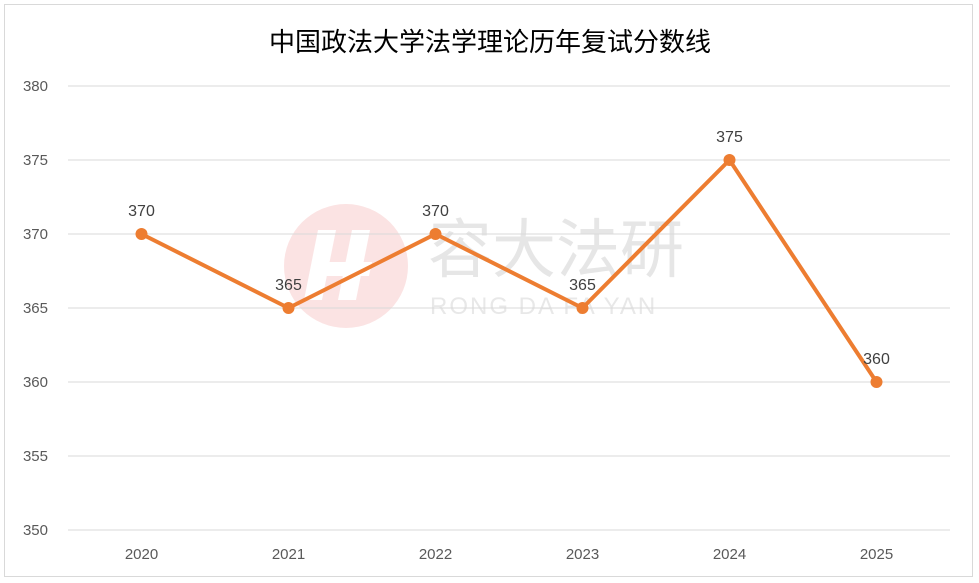  What do you see at coordinates (509, 554) in the screenshot?
I see `x-axis: 2020 2021 2022 2023 2024 2025` at bounding box center [509, 554].